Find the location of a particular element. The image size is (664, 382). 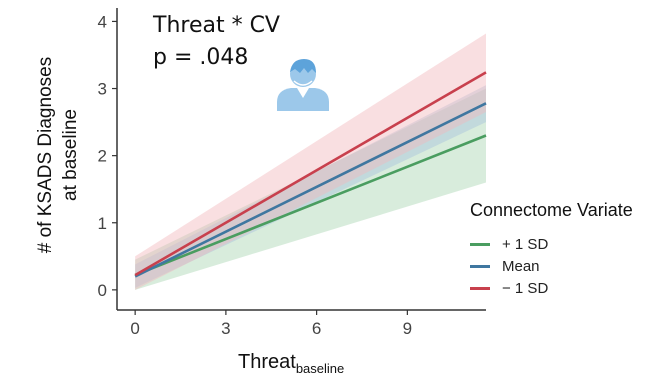

x-tick-label: 6 is located at coordinates (316, 328).